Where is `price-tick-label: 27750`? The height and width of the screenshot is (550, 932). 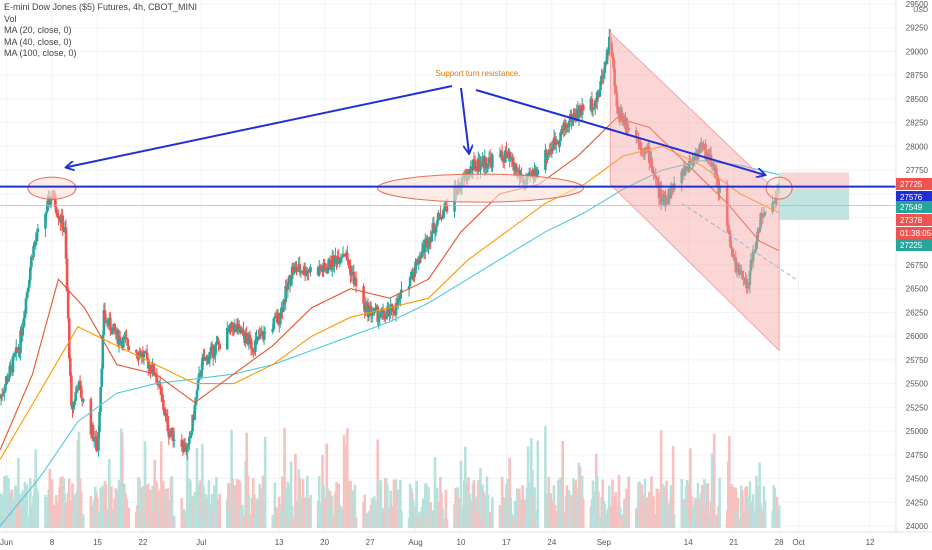 price-tick-label: 27750 is located at coordinates (917, 170).